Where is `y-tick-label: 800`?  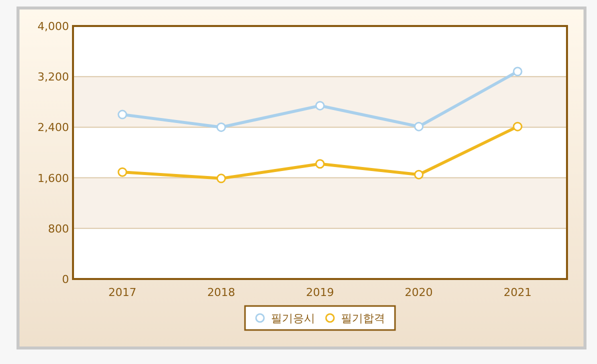 y-tick-label: 800 is located at coordinates (58, 229).